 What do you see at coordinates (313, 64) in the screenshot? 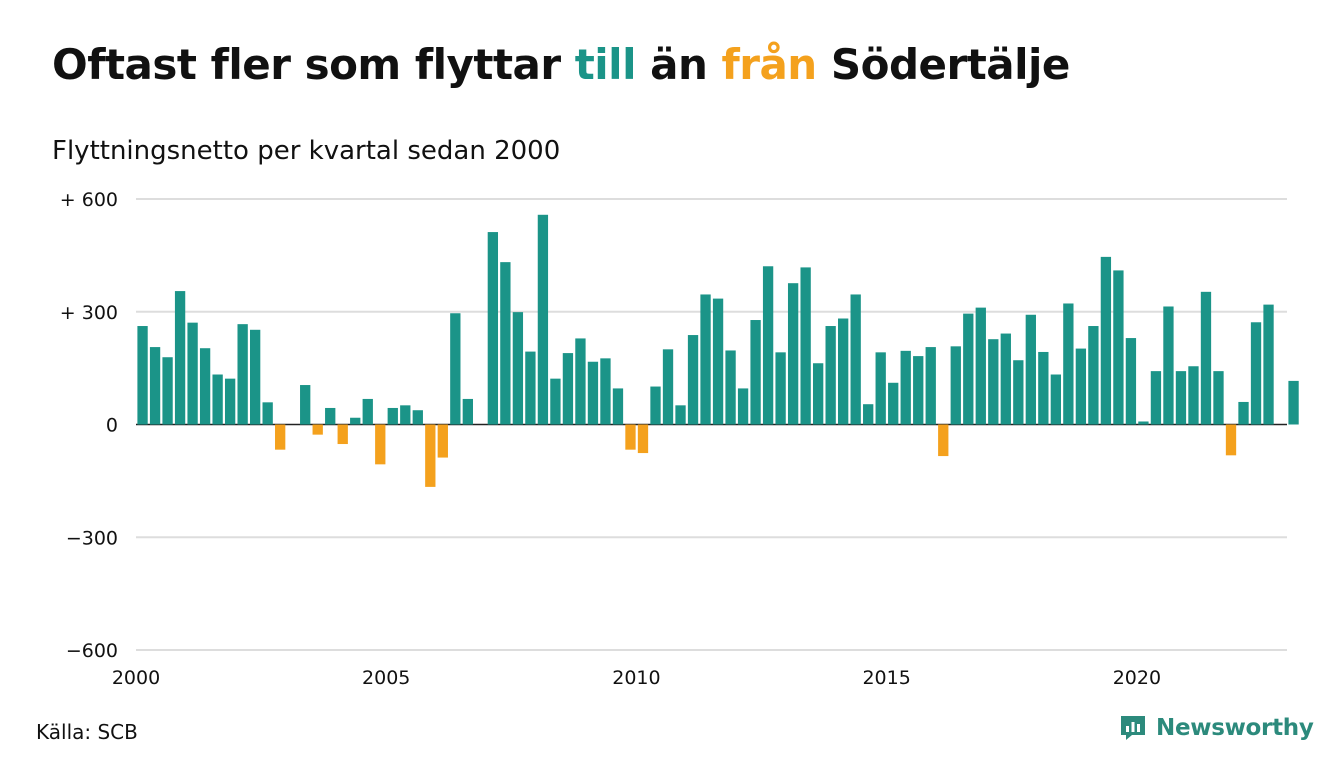
I see `title-part-1: Oftast fler som flyttar` at bounding box center [313, 64].